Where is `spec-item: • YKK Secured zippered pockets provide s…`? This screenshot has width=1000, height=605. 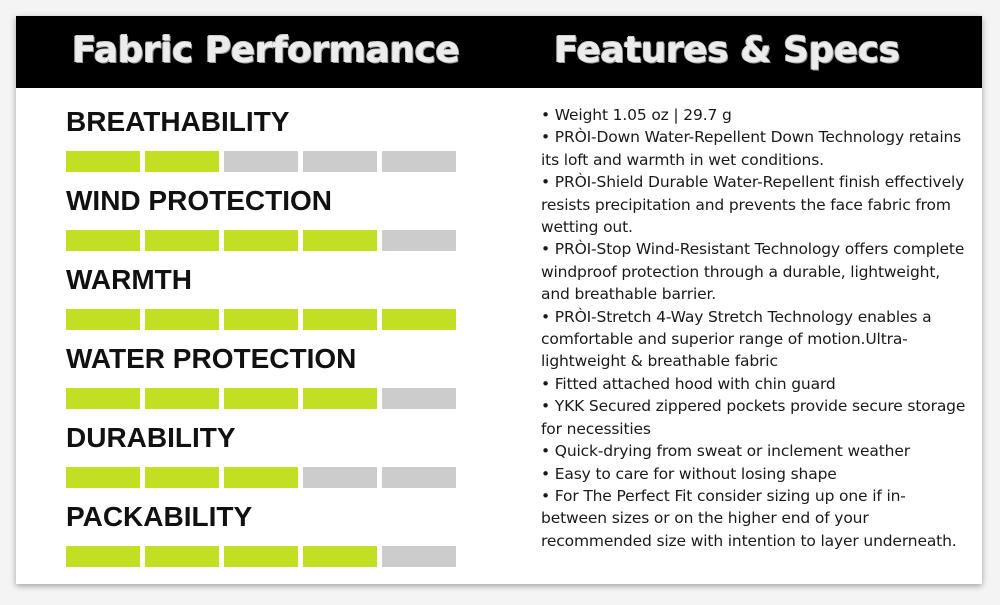
spec-item: • YKK Secured zippered pockets provide s… is located at coordinates (753, 417).